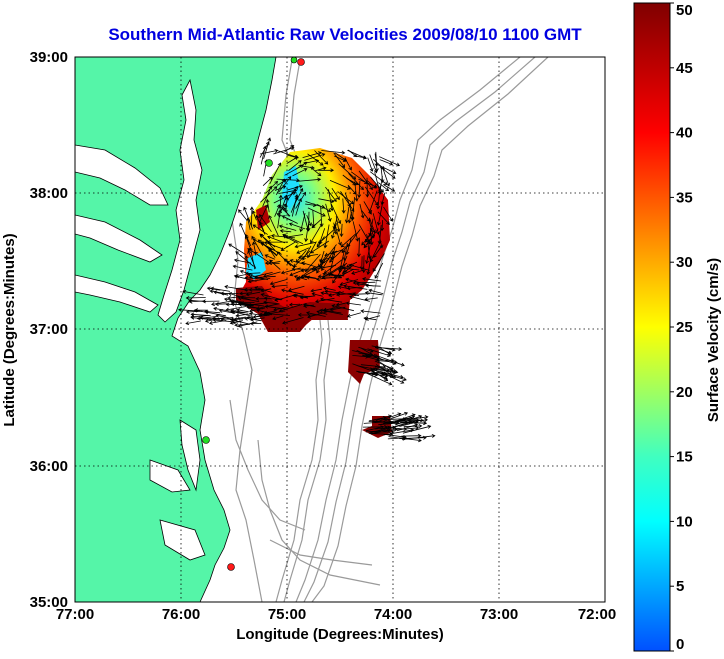 The image size is (724, 659). I want to click on y-tick-label: 37:00, so click(49, 329).